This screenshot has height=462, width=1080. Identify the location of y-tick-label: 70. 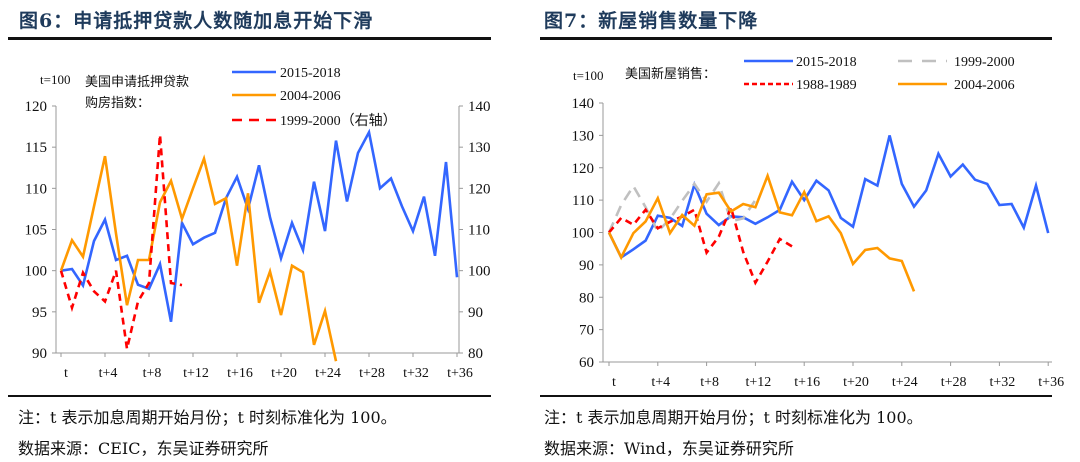
(586, 331).